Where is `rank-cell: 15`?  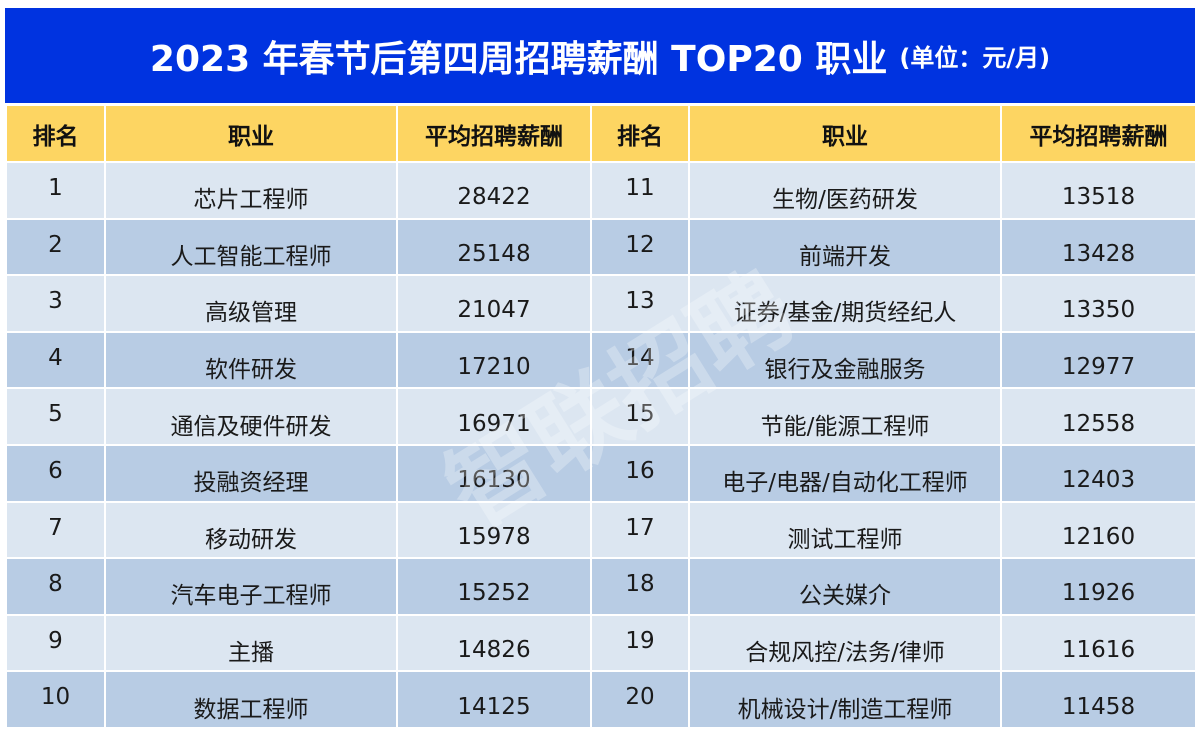
rank-cell: 15 is located at coordinates (640, 416).